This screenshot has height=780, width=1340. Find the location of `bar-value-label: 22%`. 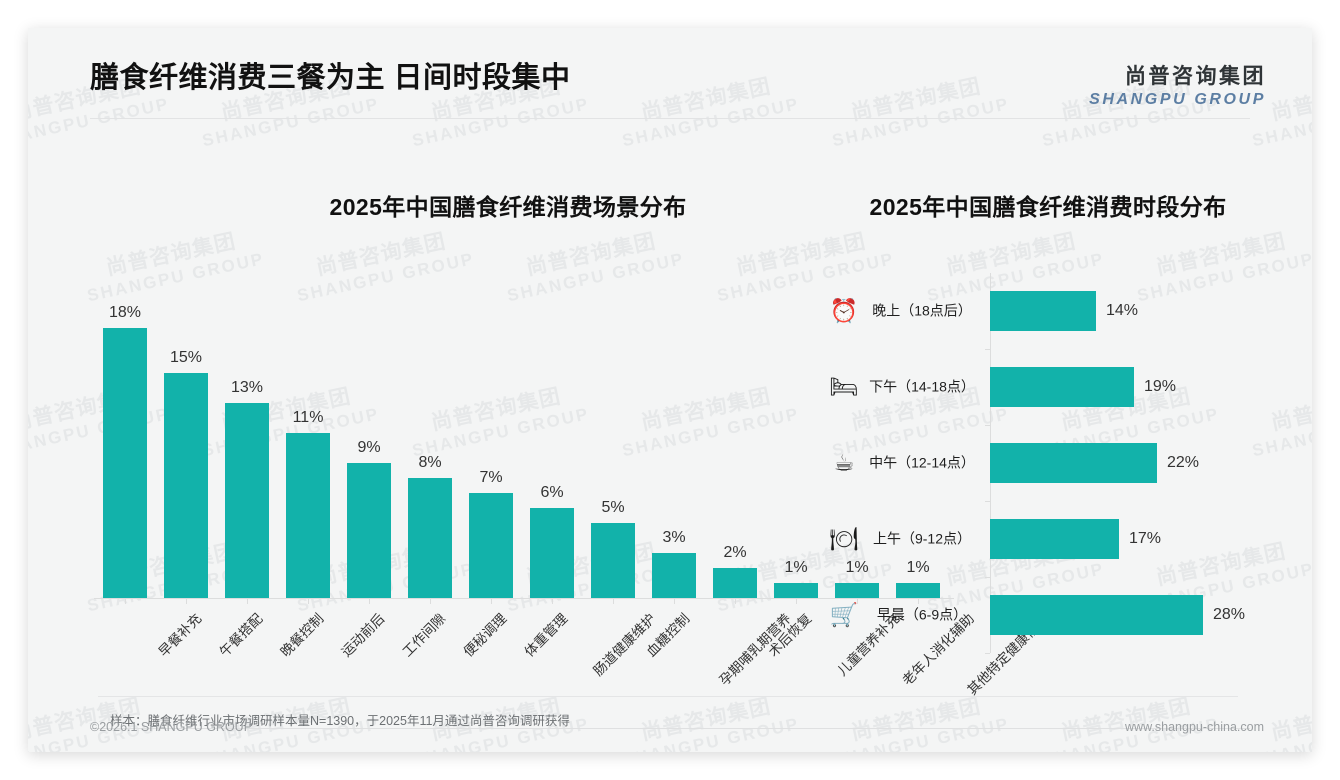

bar-value-label: 22% is located at coordinates (1183, 462).